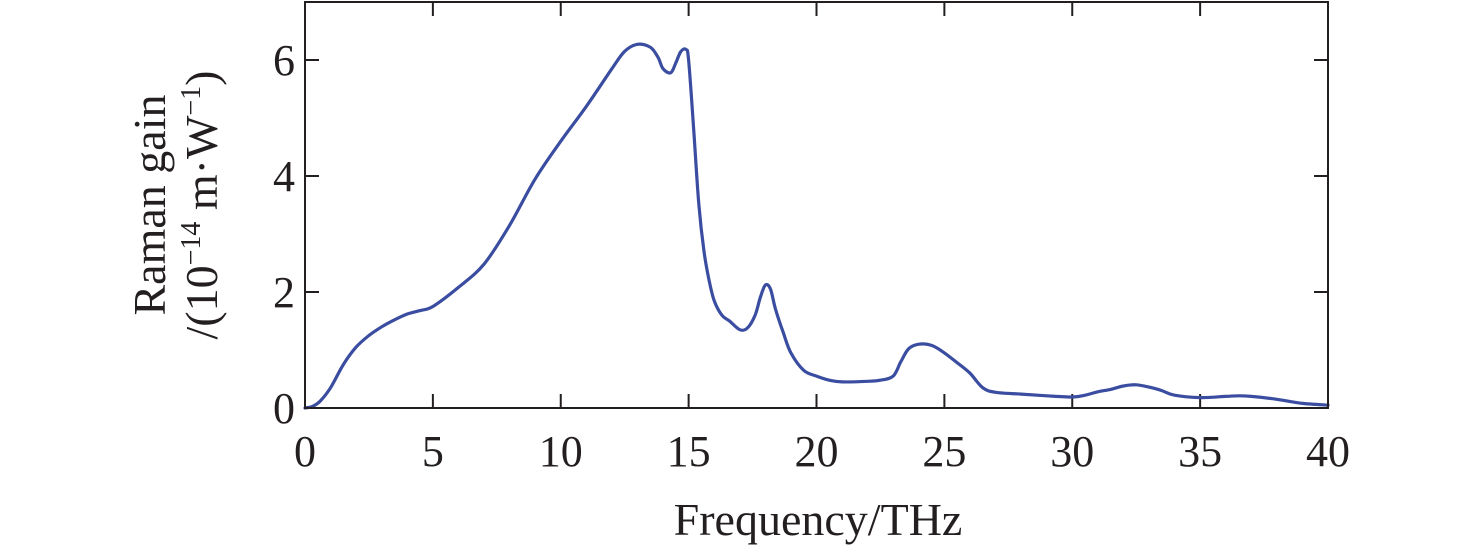 The height and width of the screenshot is (549, 1476). I want to click on y-axis-title: Raman gain /(10−14 m·W−1), so click(175, 204).